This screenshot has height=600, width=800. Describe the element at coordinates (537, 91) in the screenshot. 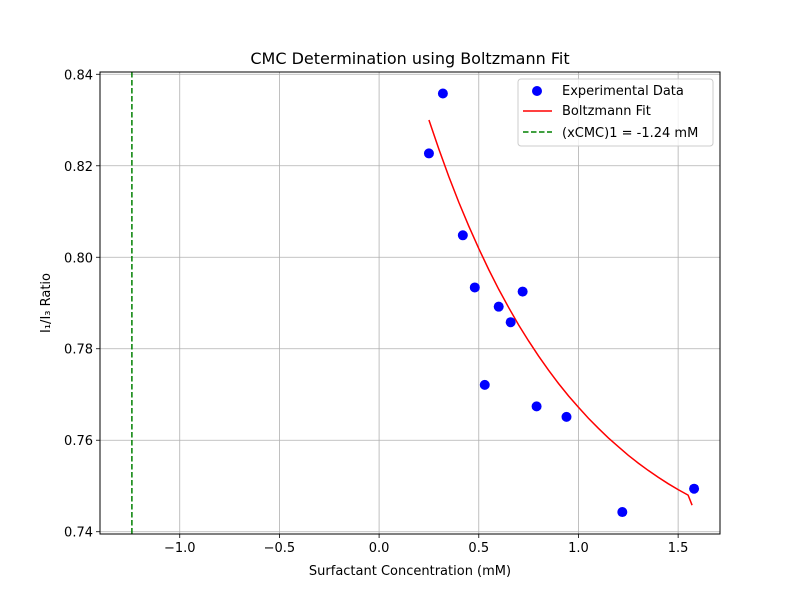

I see `legend-marker-experimental-data` at that location.